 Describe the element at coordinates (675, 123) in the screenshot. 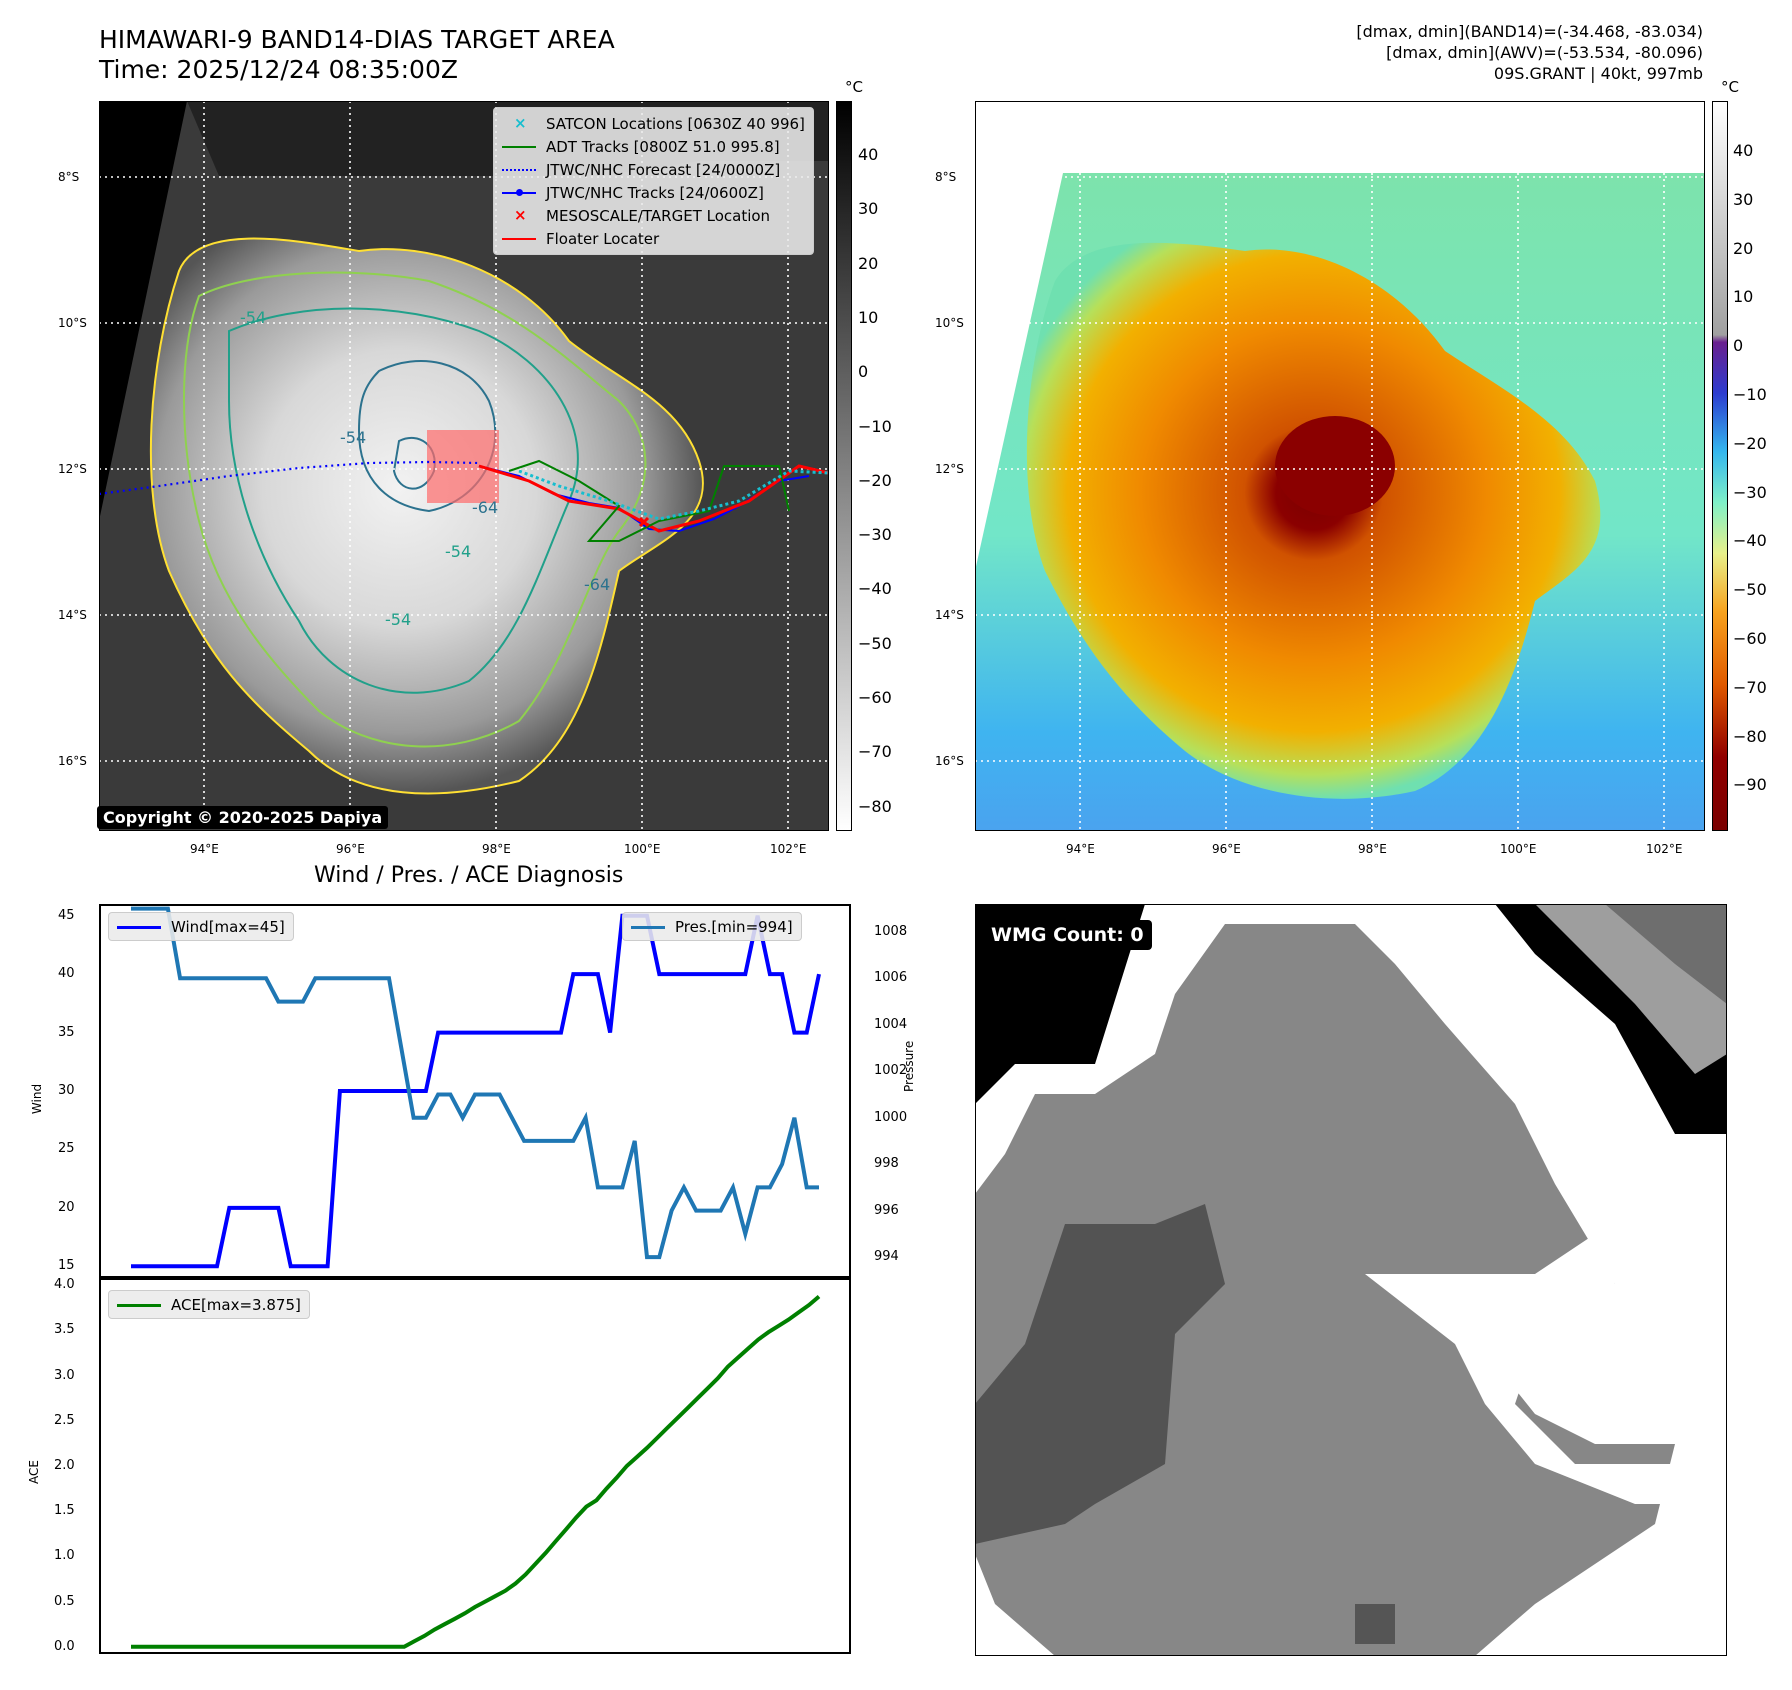

I see `legend-label: SATCON Locations [0630Z 40 996]` at that location.